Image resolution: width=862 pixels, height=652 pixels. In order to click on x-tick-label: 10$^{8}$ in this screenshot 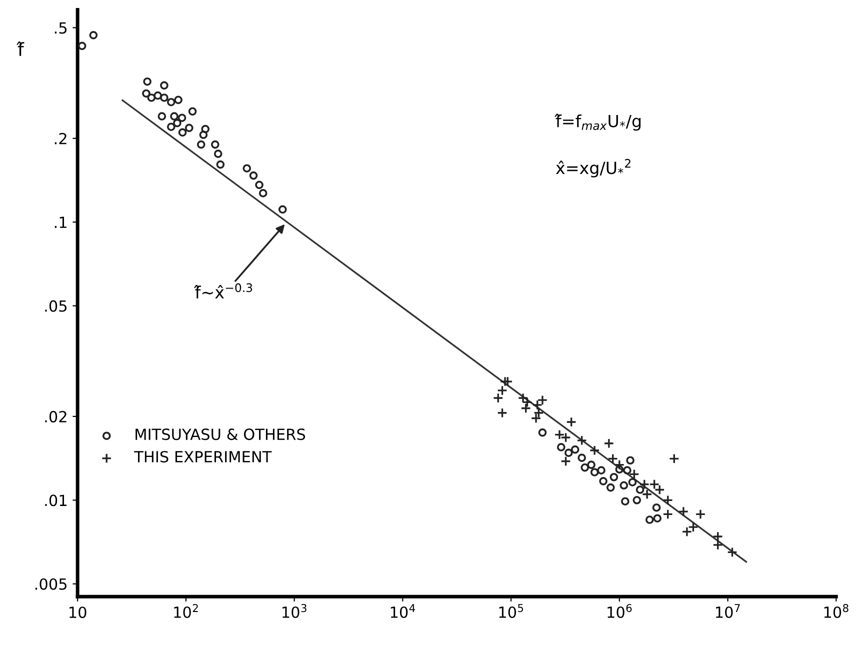, I will do `click(836, 611)`.